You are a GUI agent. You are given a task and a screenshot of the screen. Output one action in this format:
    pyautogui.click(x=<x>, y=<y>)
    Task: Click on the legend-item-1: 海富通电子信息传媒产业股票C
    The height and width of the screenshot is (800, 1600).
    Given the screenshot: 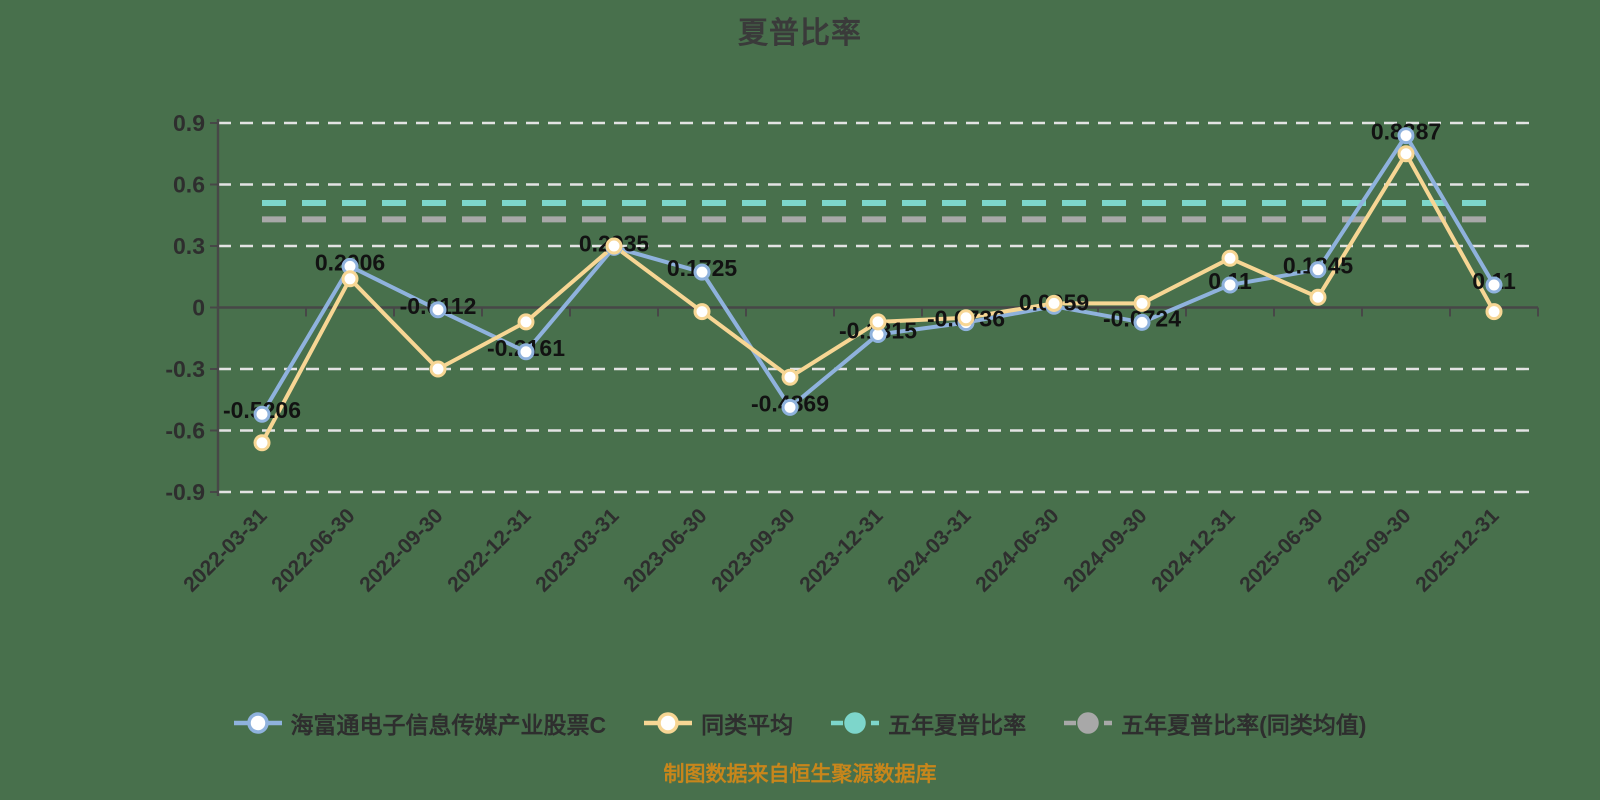 What is the action you would take?
    pyautogui.click(x=420, y=723)
    